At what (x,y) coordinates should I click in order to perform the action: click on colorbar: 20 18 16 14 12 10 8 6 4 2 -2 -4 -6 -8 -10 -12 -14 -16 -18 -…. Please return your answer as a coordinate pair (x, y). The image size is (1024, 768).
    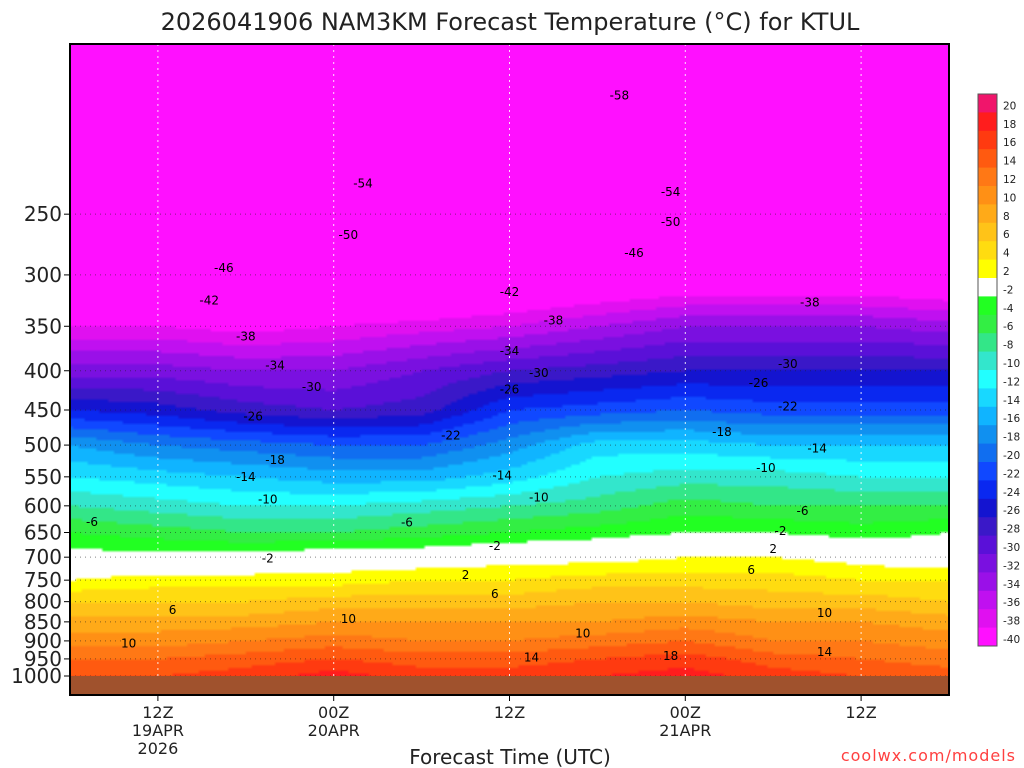
    Looking at the image, I should click on (998, 370).